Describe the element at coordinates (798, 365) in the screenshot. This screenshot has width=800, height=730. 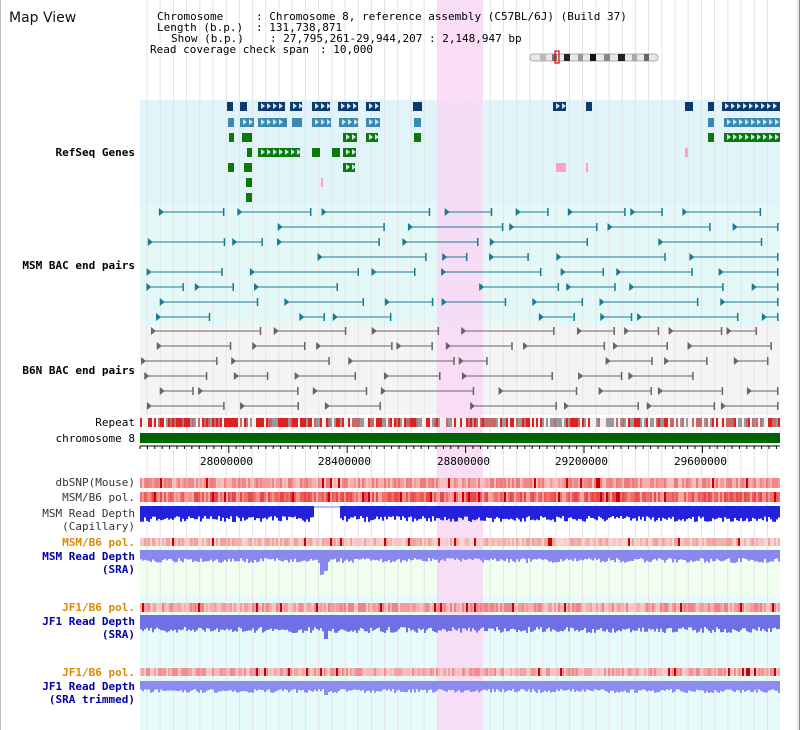
I see `right-scroll-edge` at that location.